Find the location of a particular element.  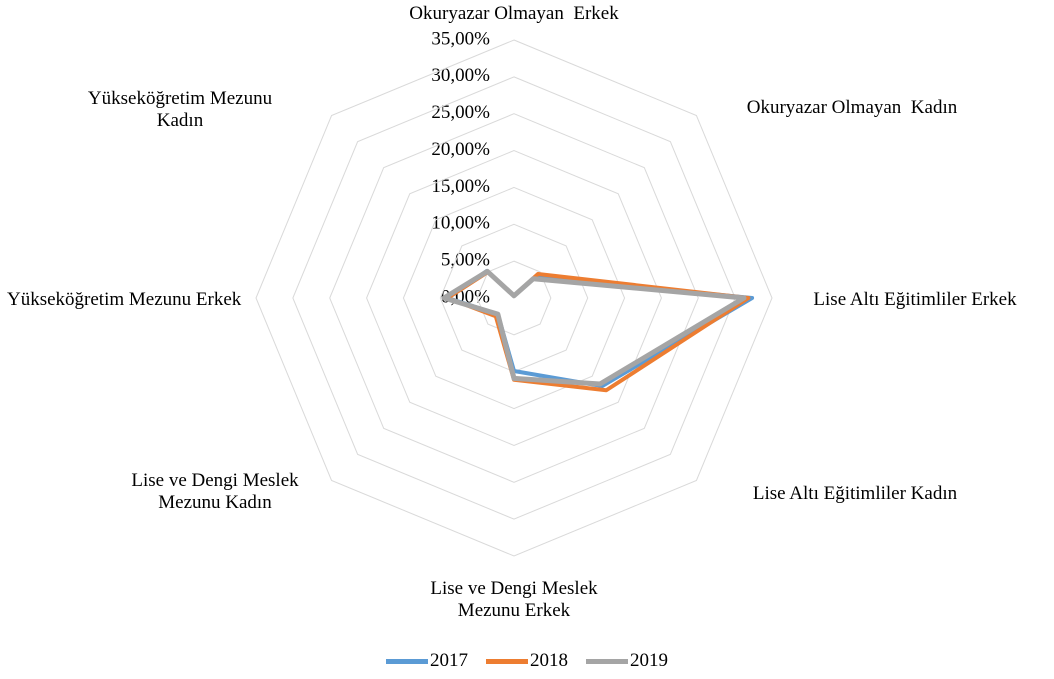

category-label: Okuryazar Olmayan Kadın is located at coordinates (852, 107).